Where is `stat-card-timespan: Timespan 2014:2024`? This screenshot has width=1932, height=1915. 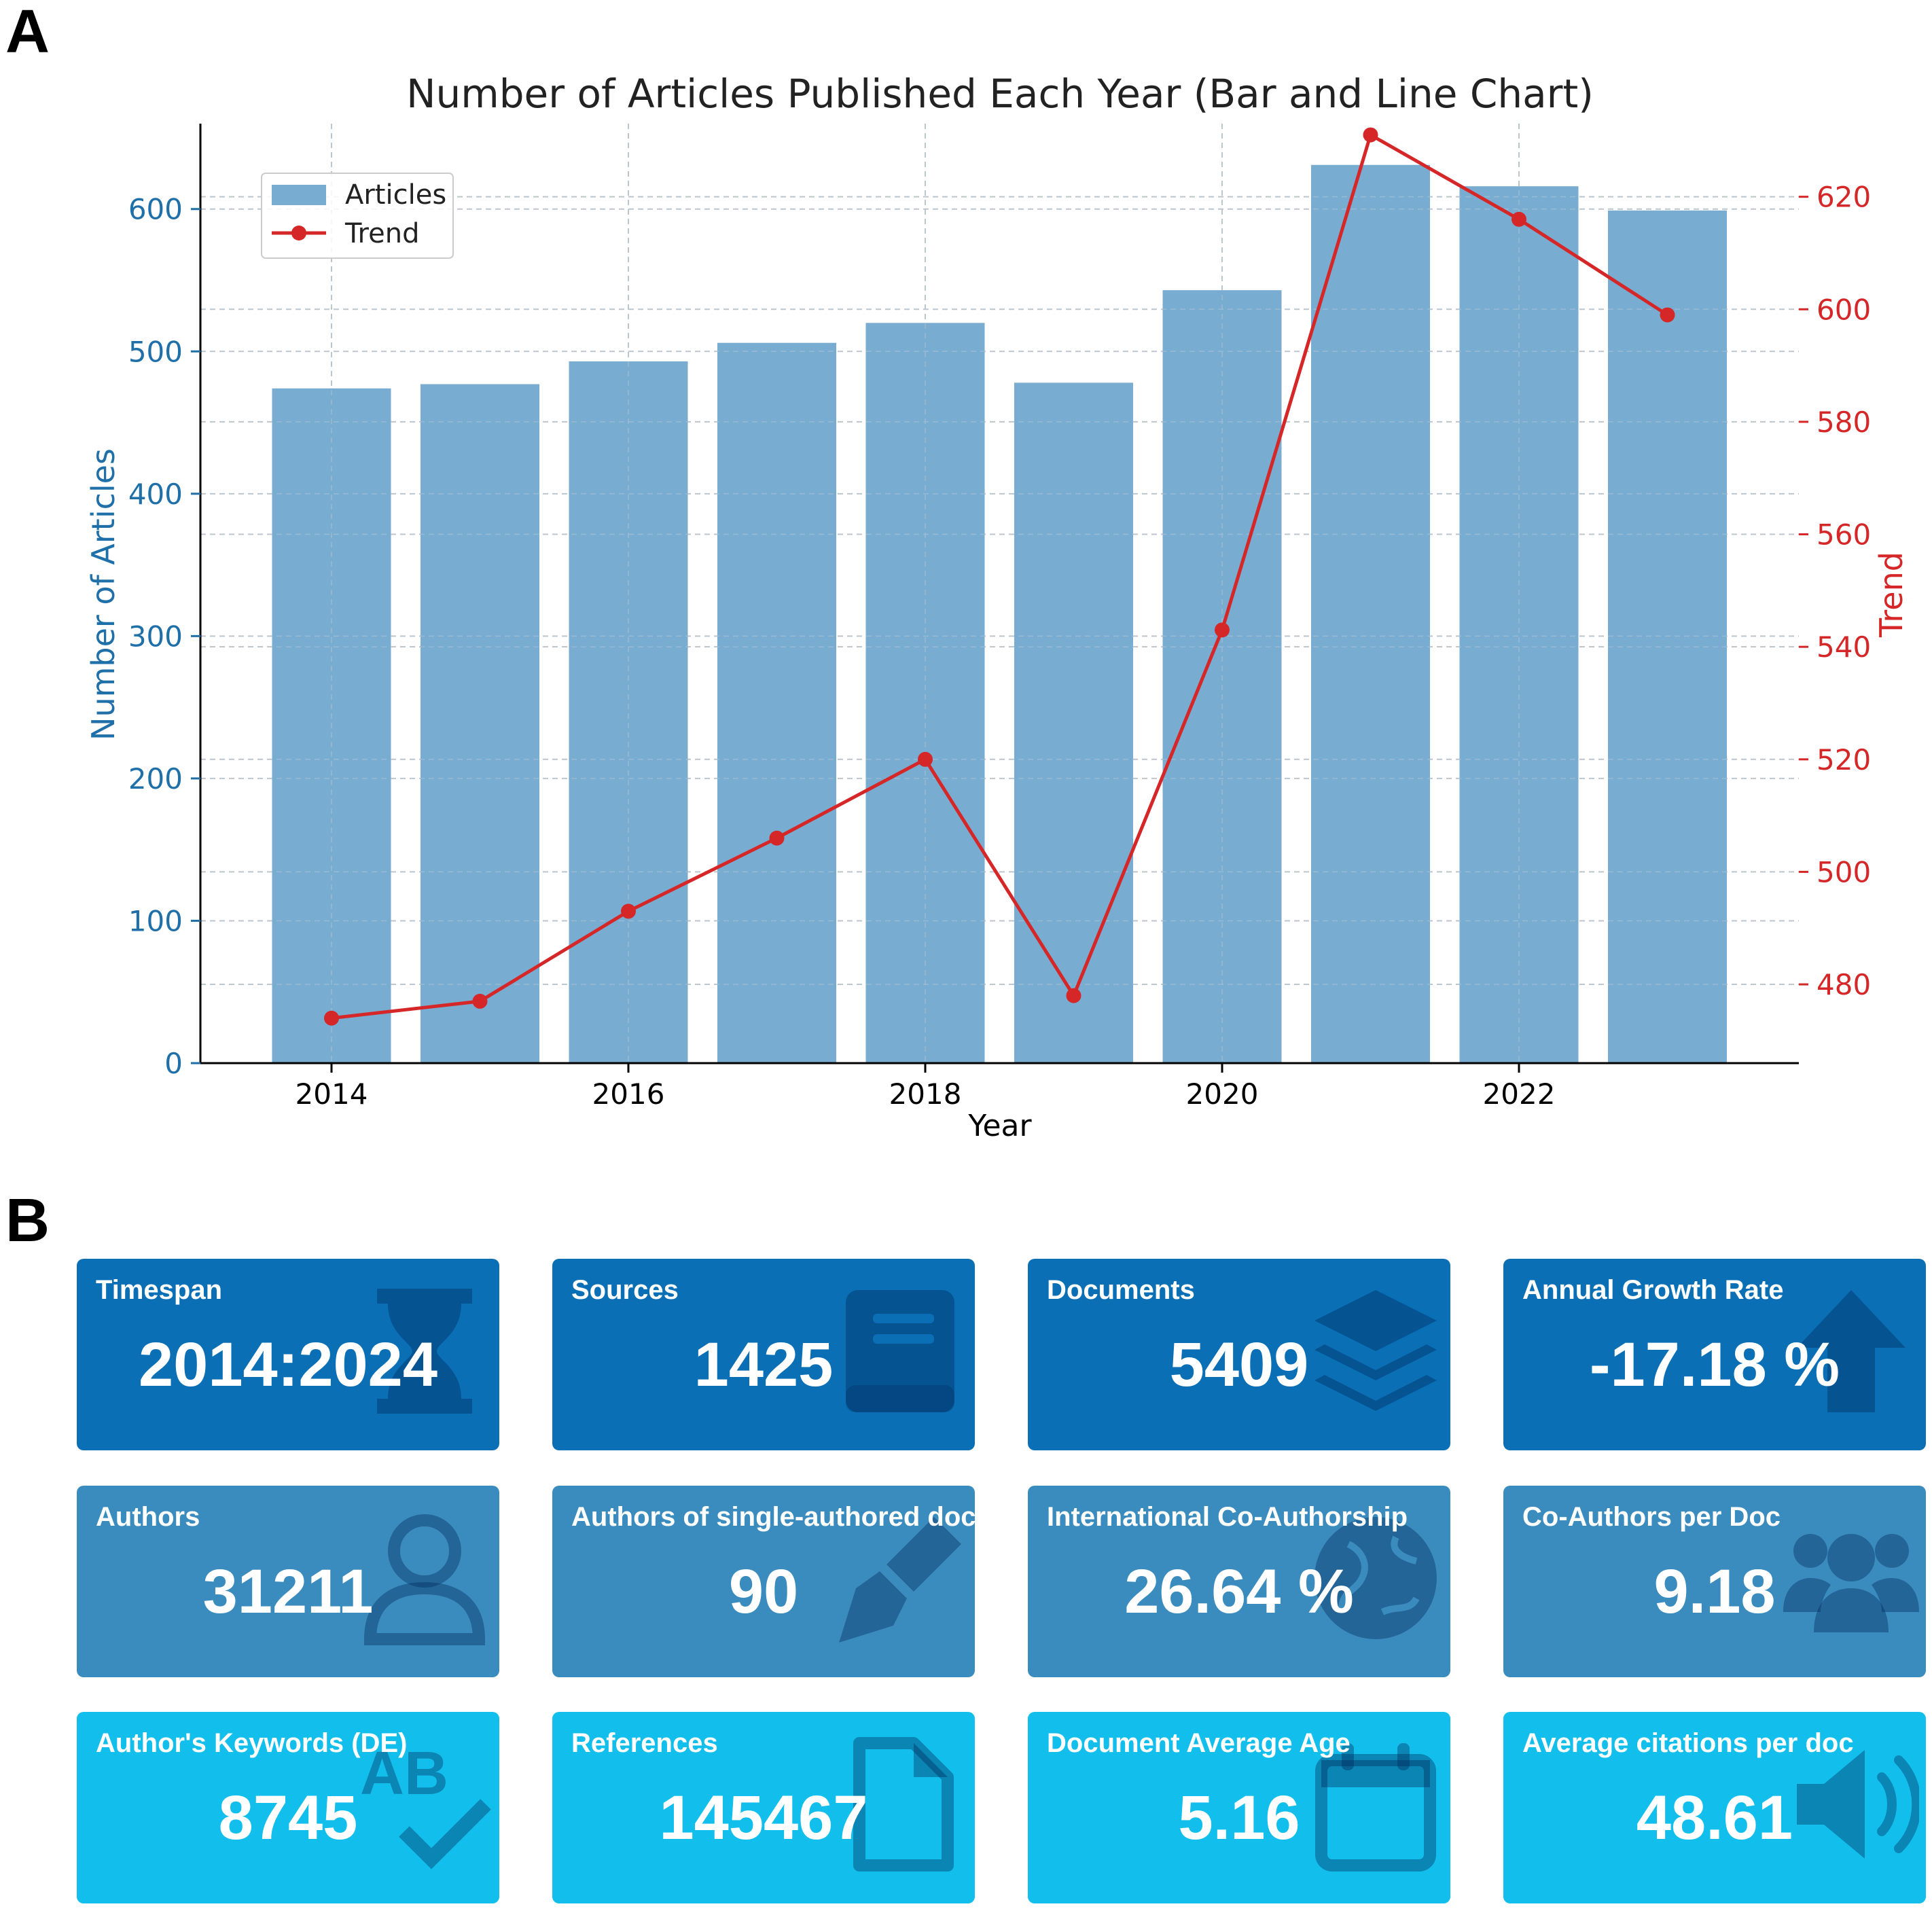 stat-card-timespan: Timespan 2014:2024 is located at coordinates (288, 1354).